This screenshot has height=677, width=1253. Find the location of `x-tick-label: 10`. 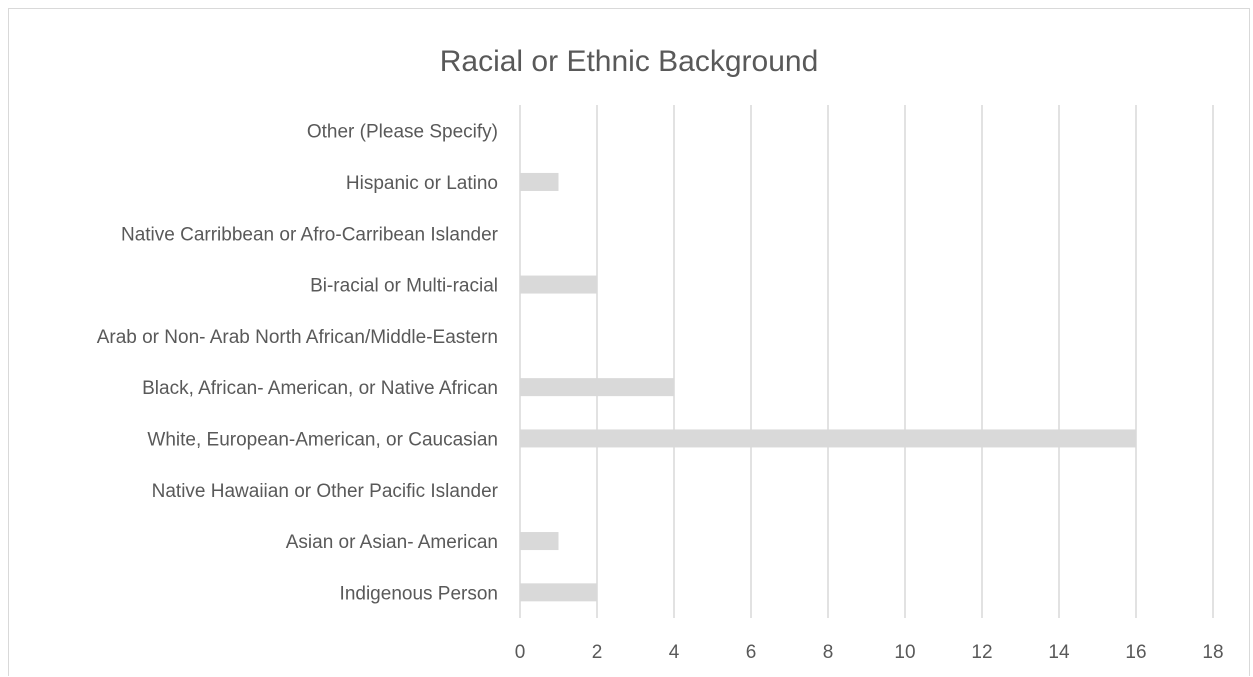

x-tick-label: 10 is located at coordinates (904, 652).